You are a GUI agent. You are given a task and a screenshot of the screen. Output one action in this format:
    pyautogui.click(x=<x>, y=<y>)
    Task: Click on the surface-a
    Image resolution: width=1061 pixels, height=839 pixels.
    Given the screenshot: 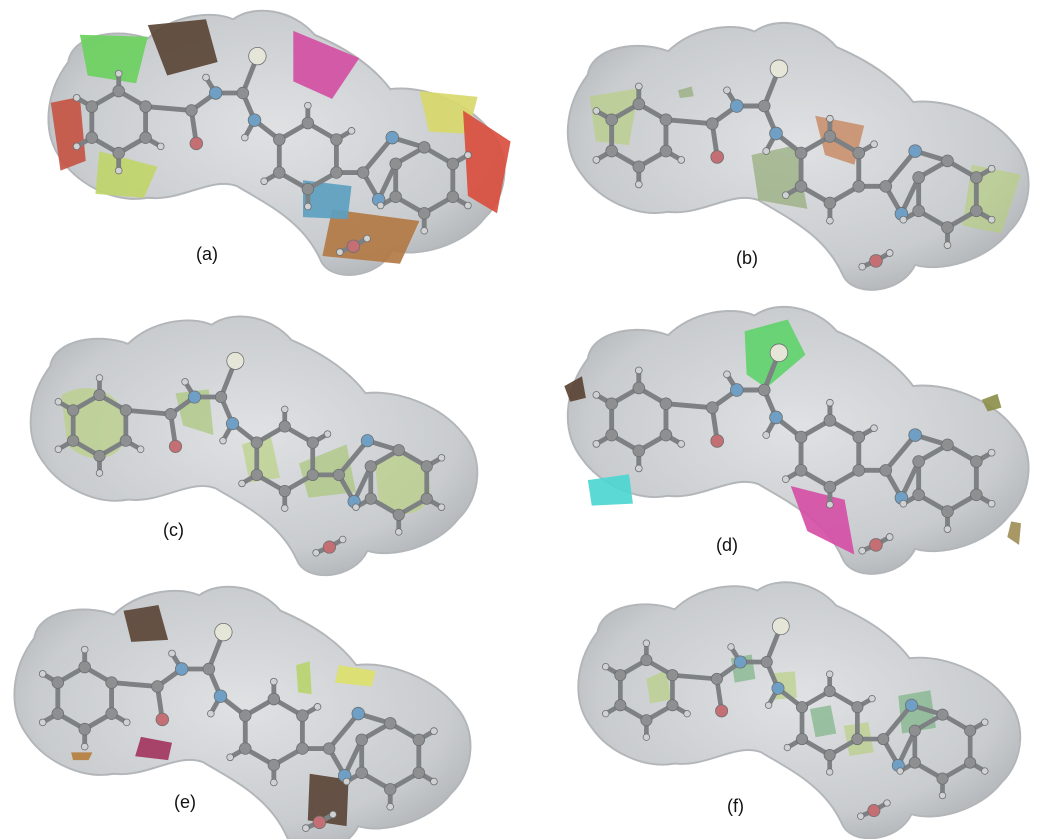 What is the action you would take?
    pyautogui.click(x=279, y=142)
    